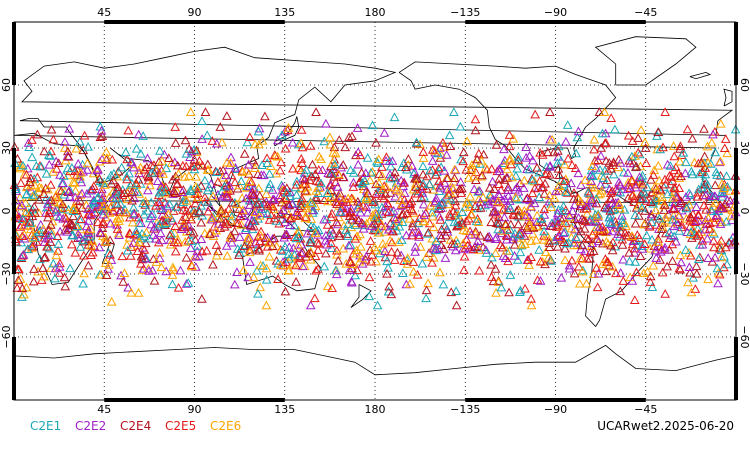 Image resolution: width=750 pixels, height=450 pixels. I want to click on bottom-tick-labels: 45 90 135 180 −135 −90 −45, so click(377, 409).